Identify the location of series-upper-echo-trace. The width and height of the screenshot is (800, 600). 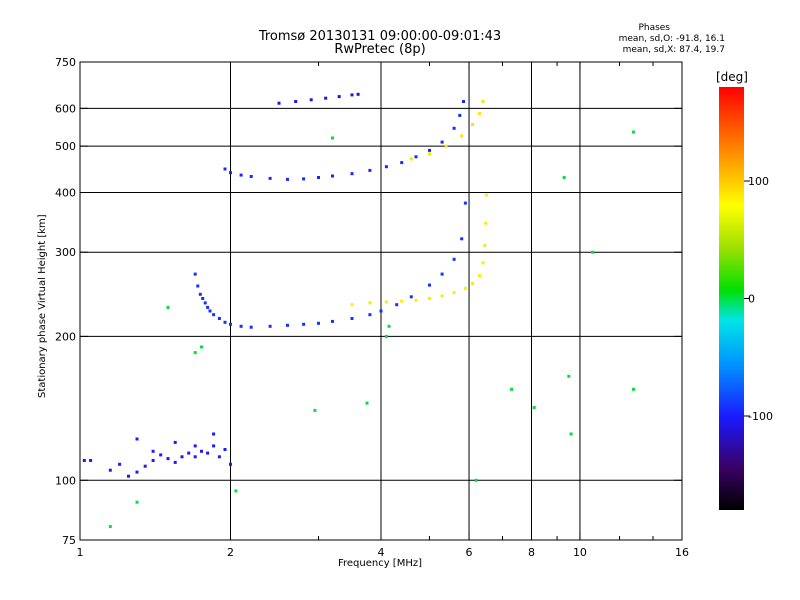
(318, 98).